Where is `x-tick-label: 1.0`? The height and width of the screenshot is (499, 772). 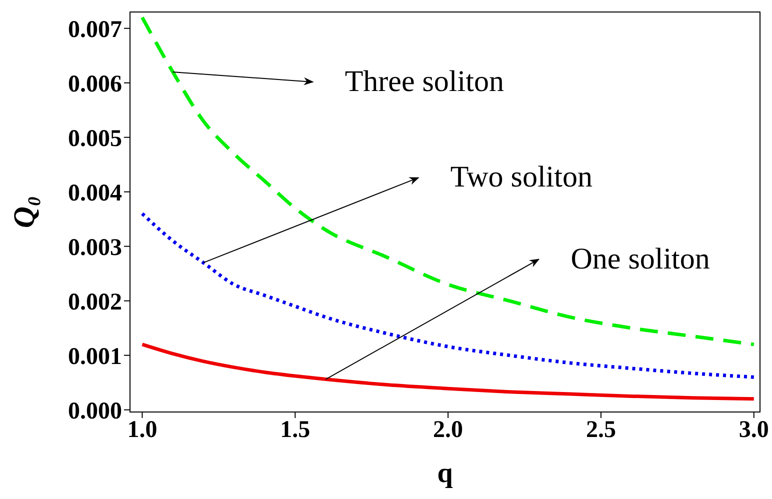
x-tick-label: 1.0 is located at coordinates (142, 430).